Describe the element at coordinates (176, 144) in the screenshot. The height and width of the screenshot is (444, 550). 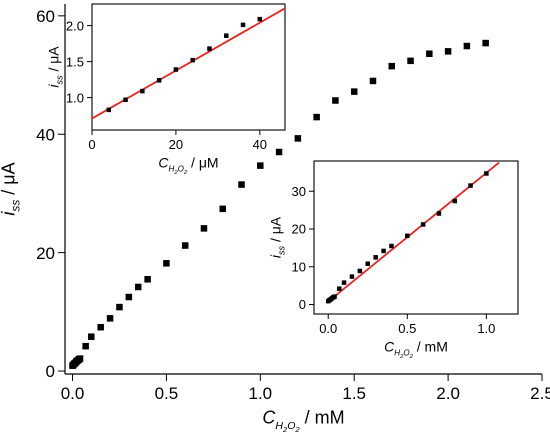
I see `x-tick-label: 20` at that location.